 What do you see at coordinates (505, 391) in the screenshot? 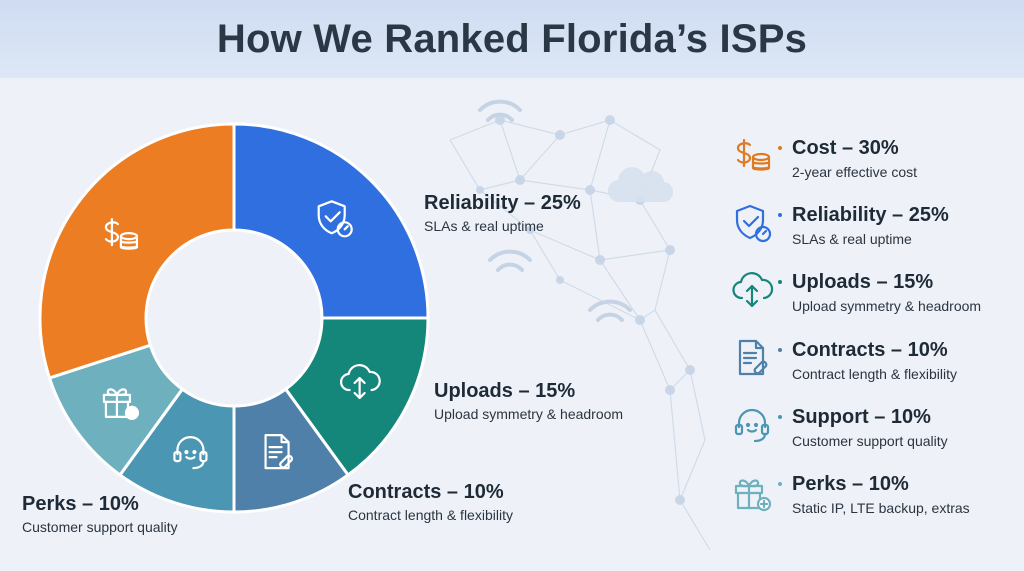
I see `callout-uploads-heading: Uploads – 15%` at bounding box center [505, 391].